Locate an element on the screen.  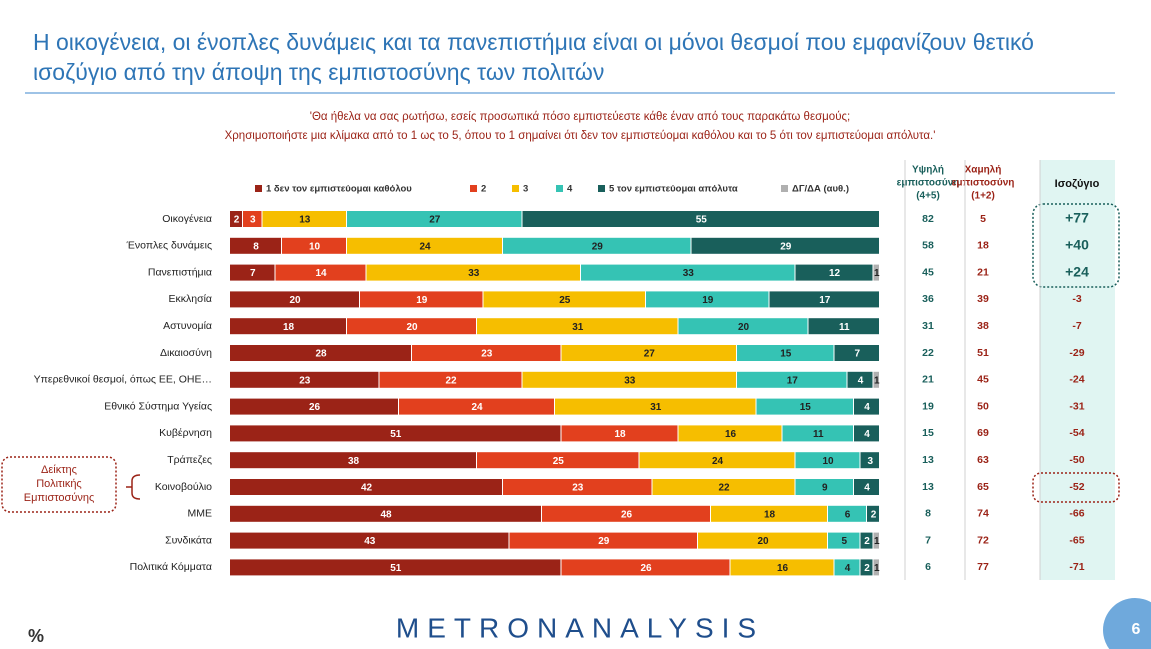
legend-label: 5 τον εμπιστεύομαι απόλυτα is located at coordinates (673, 189).